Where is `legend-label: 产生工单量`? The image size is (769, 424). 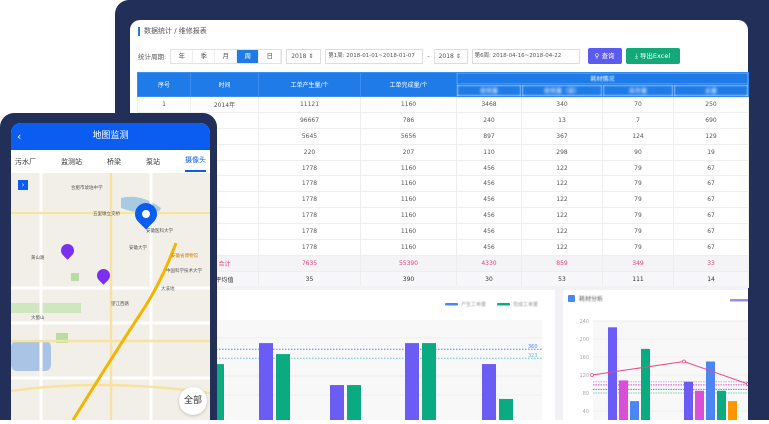
legend-label: 产生工单量 is located at coordinates (473, 304).